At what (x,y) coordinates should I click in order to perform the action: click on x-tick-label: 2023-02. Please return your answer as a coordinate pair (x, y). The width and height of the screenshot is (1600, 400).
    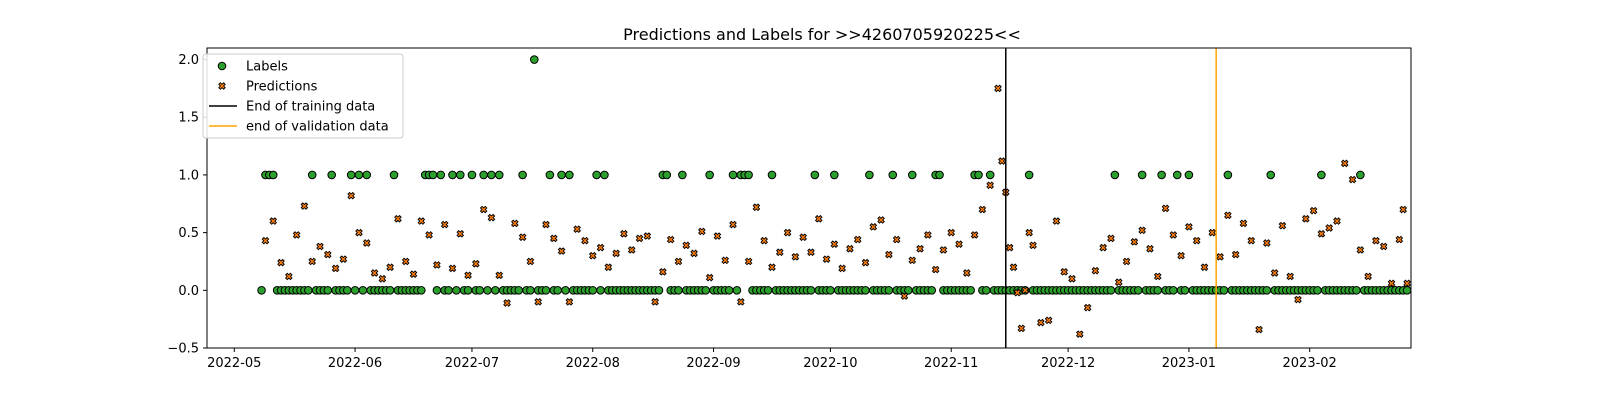
    Looking at the image, I should click on (1310, 363).